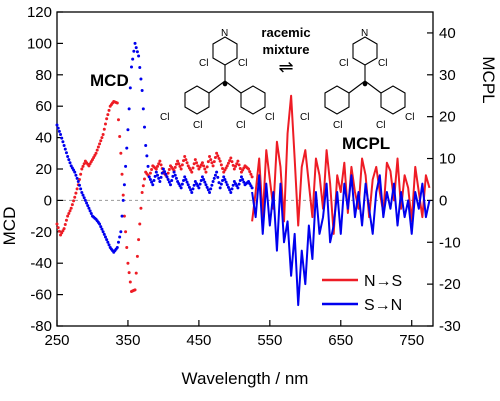 The image size is (500, 401). Describe the element at coordinates (109, 80) in the screenshot. I see `mcd-label: MCD` at that location.